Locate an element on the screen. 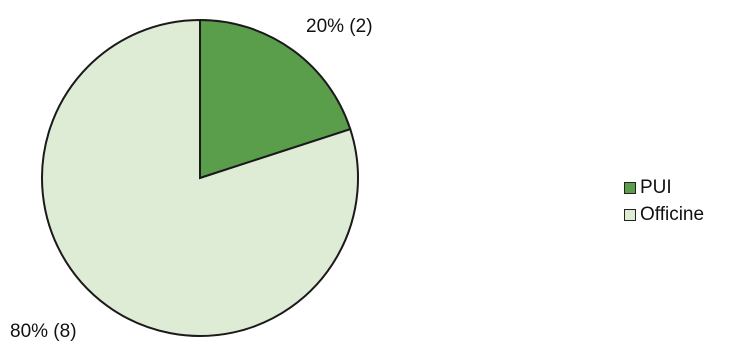  legend-item-officine: Officine is located at coordinates (664, 214).